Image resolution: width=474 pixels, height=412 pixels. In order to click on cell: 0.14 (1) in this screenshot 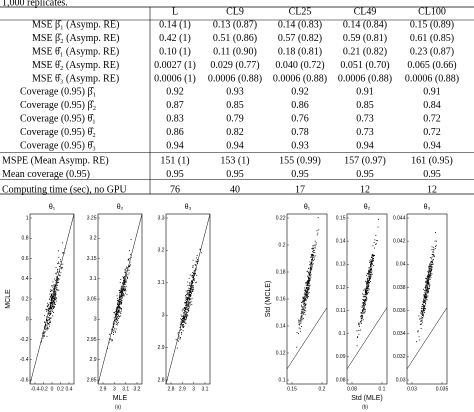, I will do `click(175, 25)`.